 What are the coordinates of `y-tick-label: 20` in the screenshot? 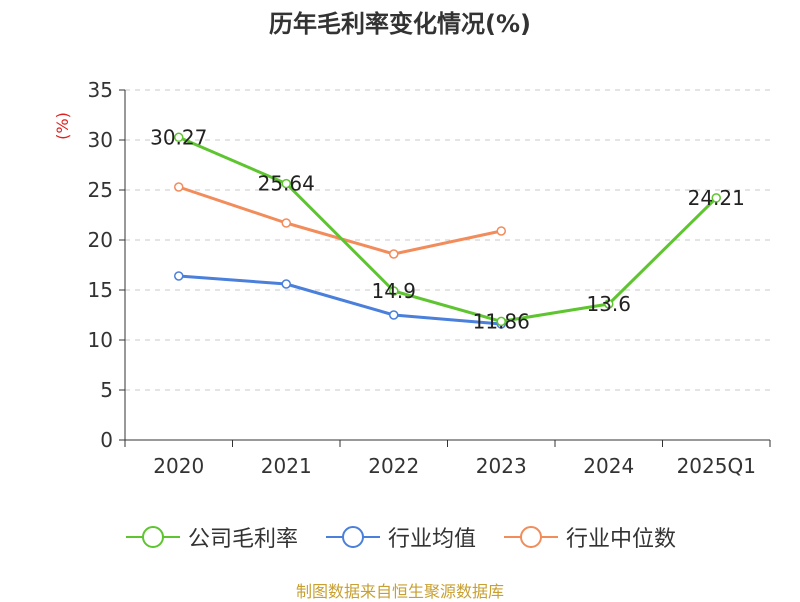 It's located at (100, 240).